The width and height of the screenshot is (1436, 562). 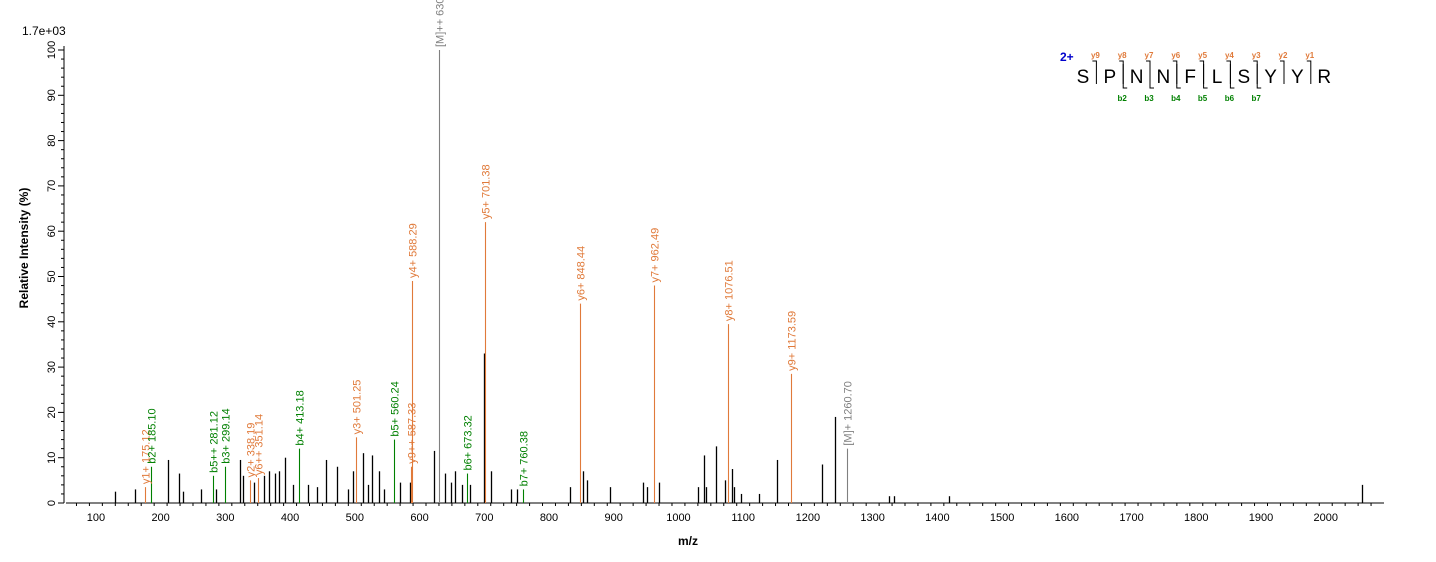 I want to click on y-ion-label: y5, so click(x=1202, y=55).